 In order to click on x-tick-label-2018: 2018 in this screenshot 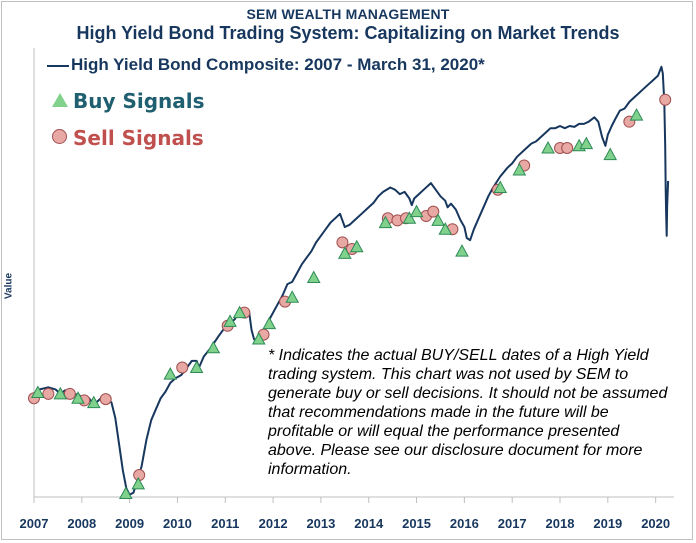, I will do `click(560, 523)`.